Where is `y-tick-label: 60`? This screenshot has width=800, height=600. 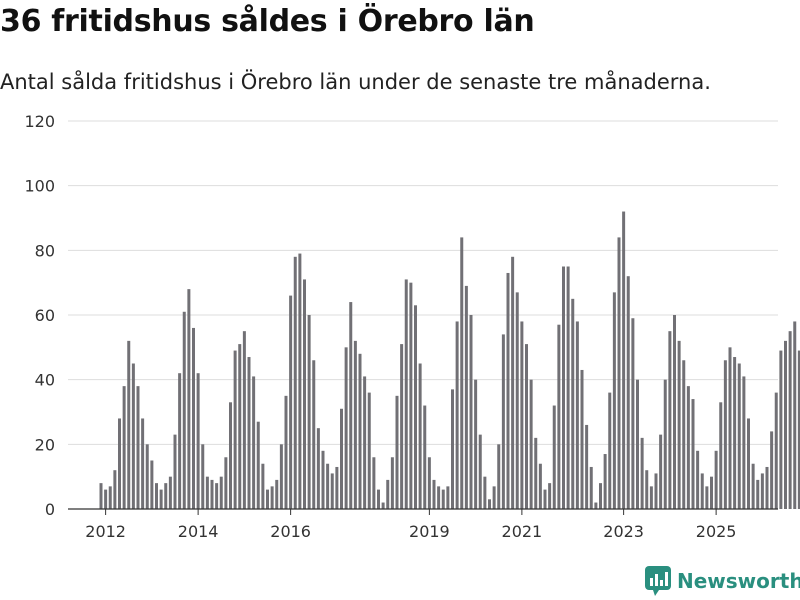
y-tick-label: 60 is located at coordinates (45, 315).